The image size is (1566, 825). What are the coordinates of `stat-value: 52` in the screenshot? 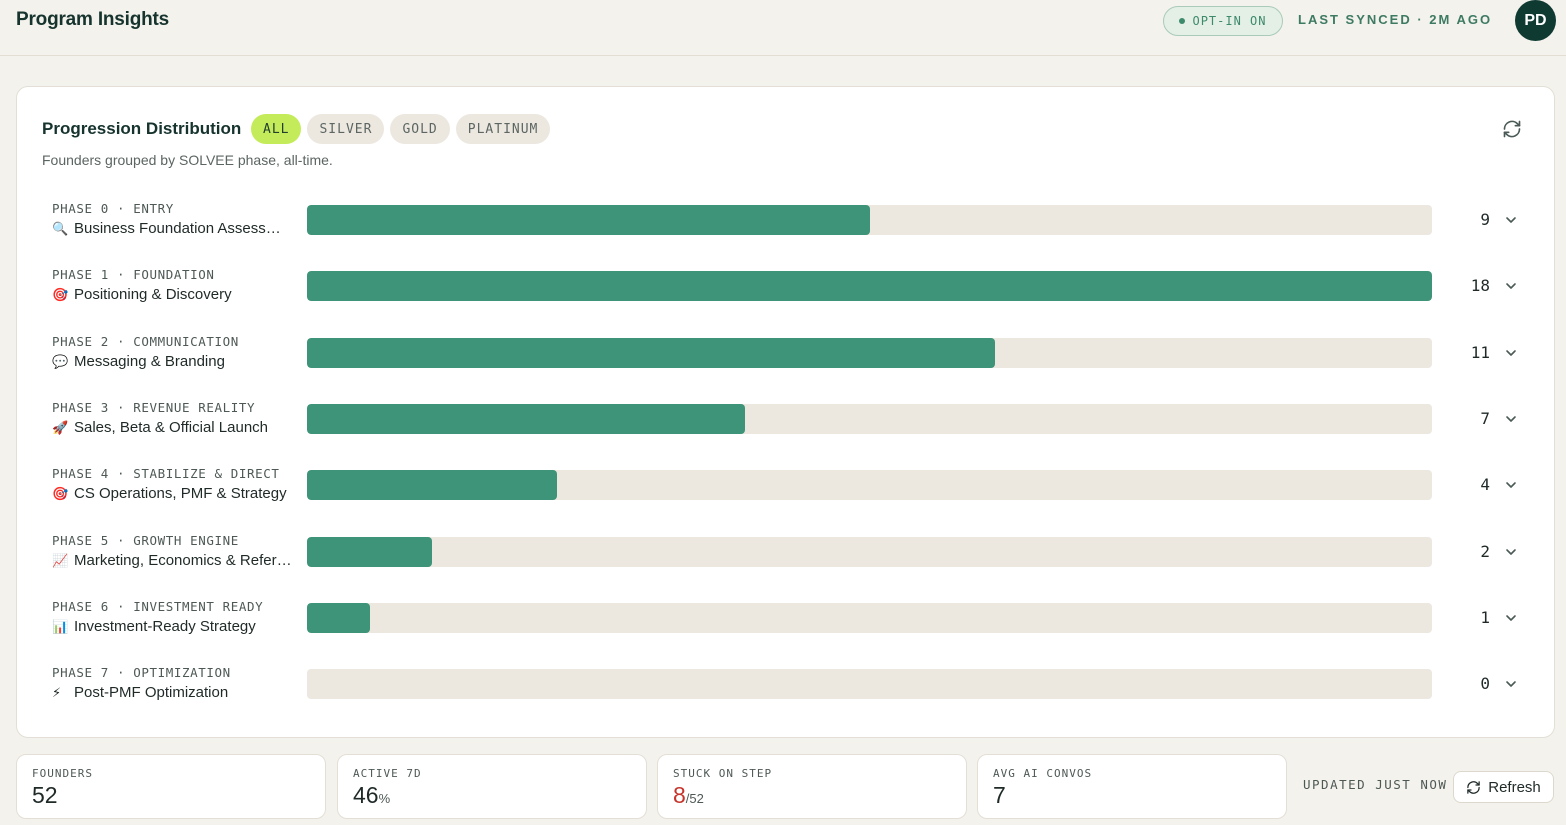 It's located at (45, 795).